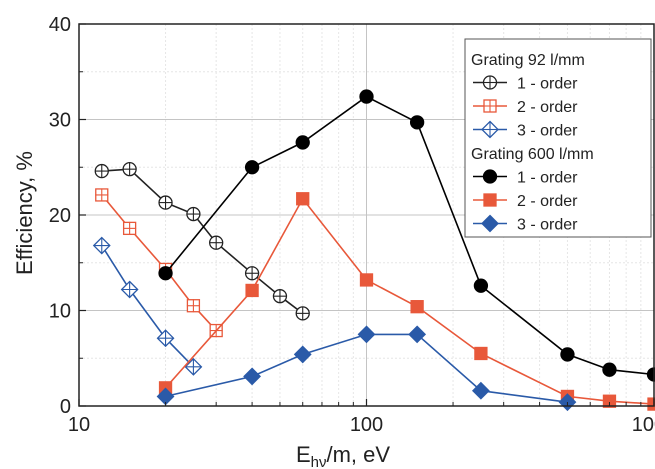 This screenshot has width=655, height=469. I want to click on legend-group-title: Grating 600 l/mm, so click(532, 154).